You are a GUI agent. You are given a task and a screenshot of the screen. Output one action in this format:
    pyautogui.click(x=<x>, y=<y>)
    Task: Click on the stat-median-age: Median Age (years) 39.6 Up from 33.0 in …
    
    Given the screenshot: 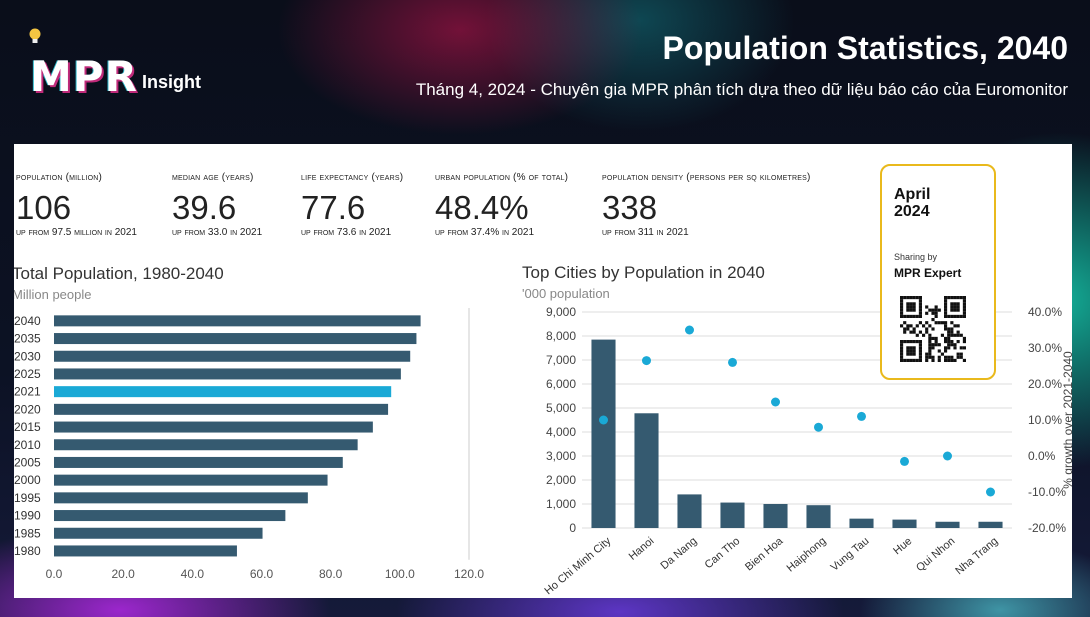 What is the action you would take?
    pyautogui.click(x=217, y=205)
    